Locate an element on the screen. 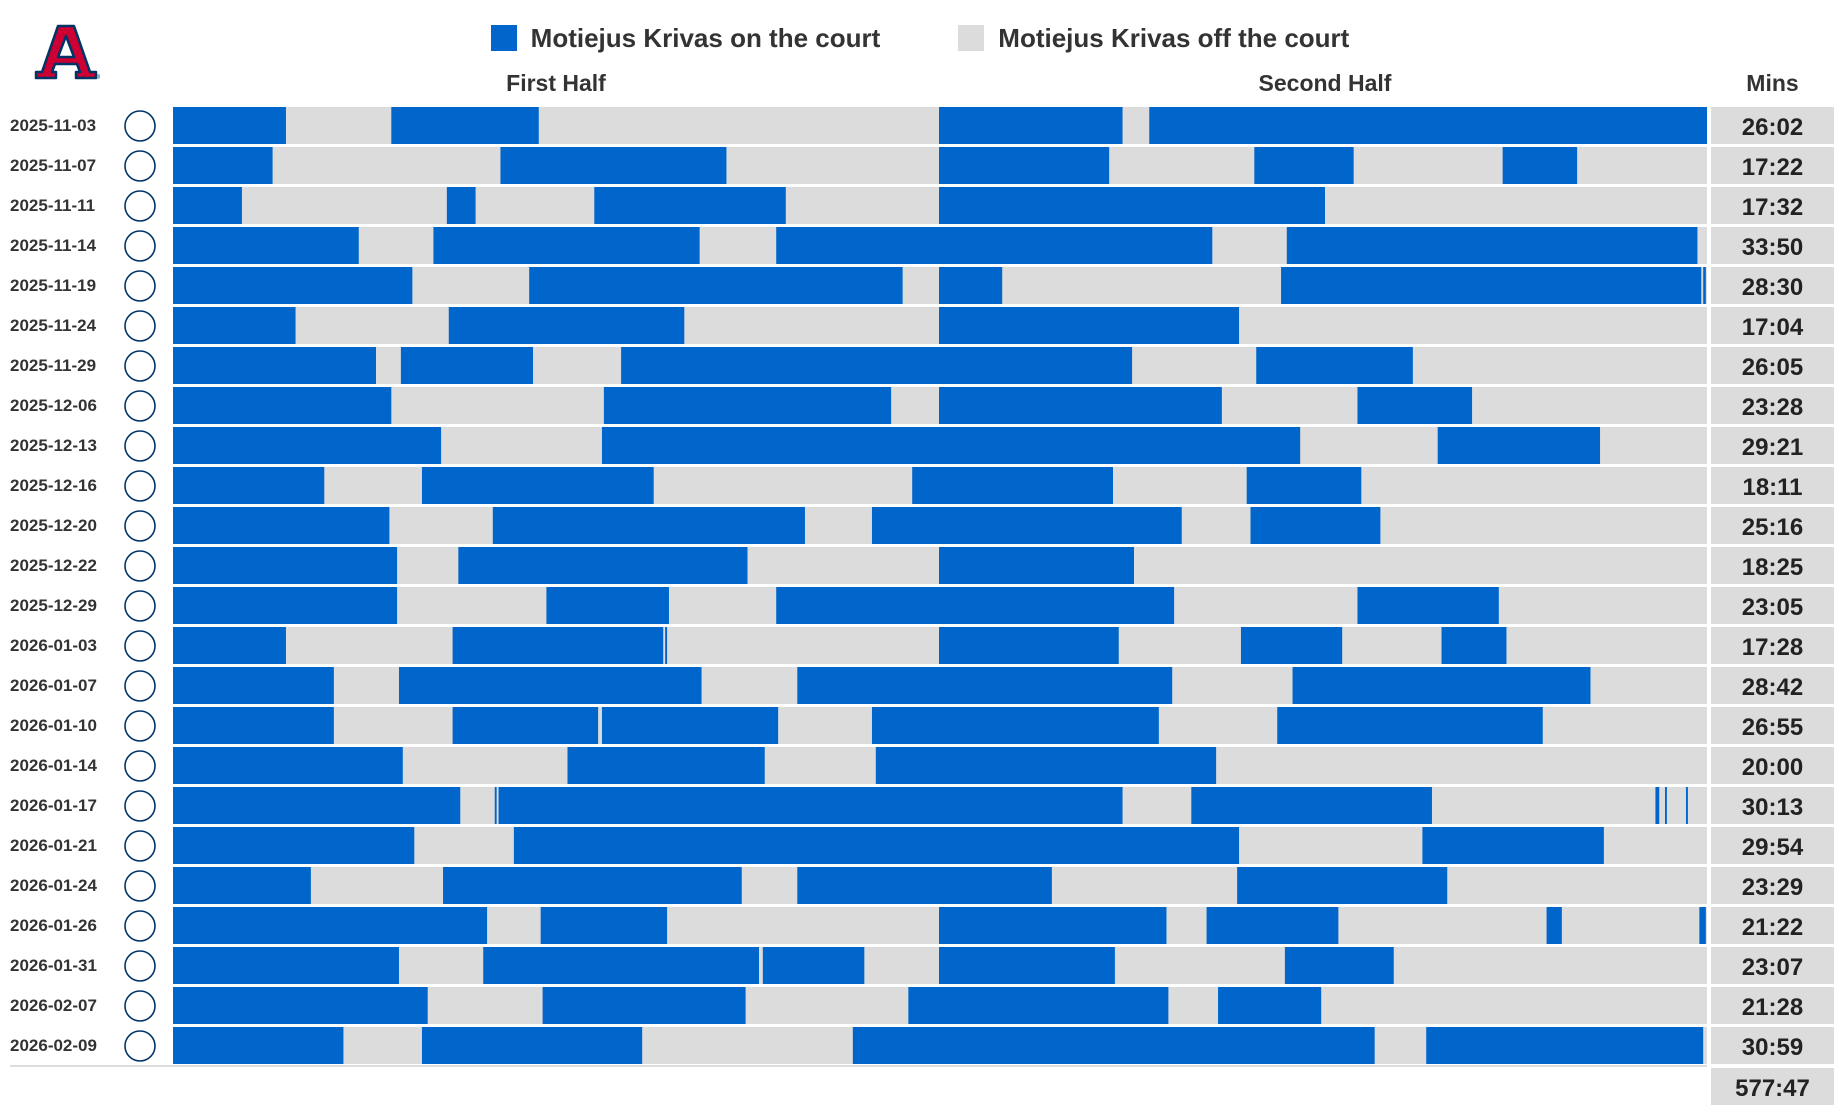 The image size is (1840, 1110). florida-gators-logo is located at coordinates (140, 126).